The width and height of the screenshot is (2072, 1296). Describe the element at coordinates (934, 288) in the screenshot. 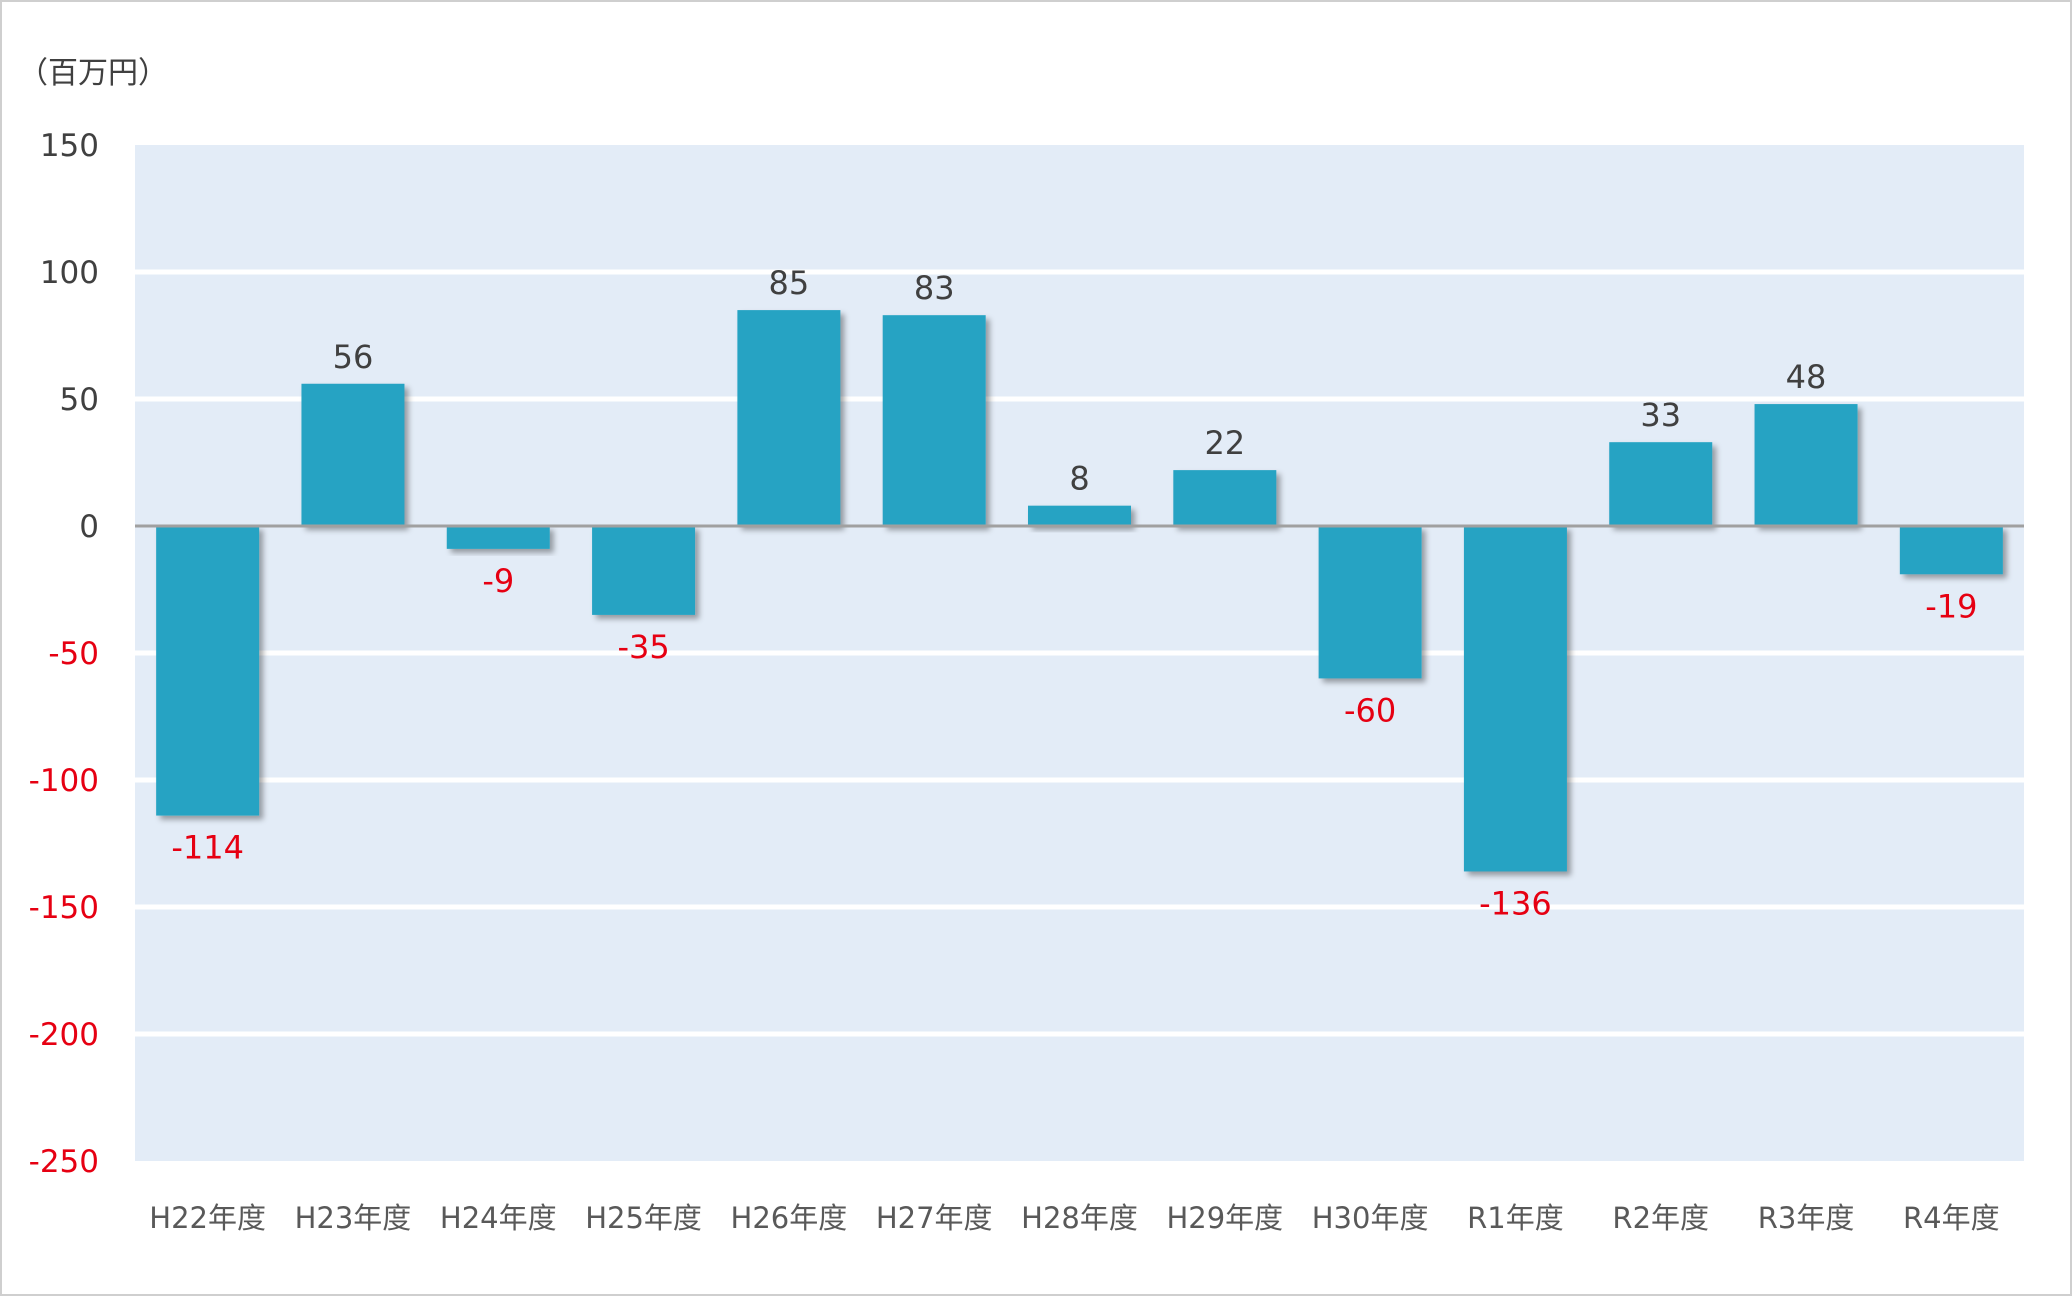

I see `data-label: 83` at that location.